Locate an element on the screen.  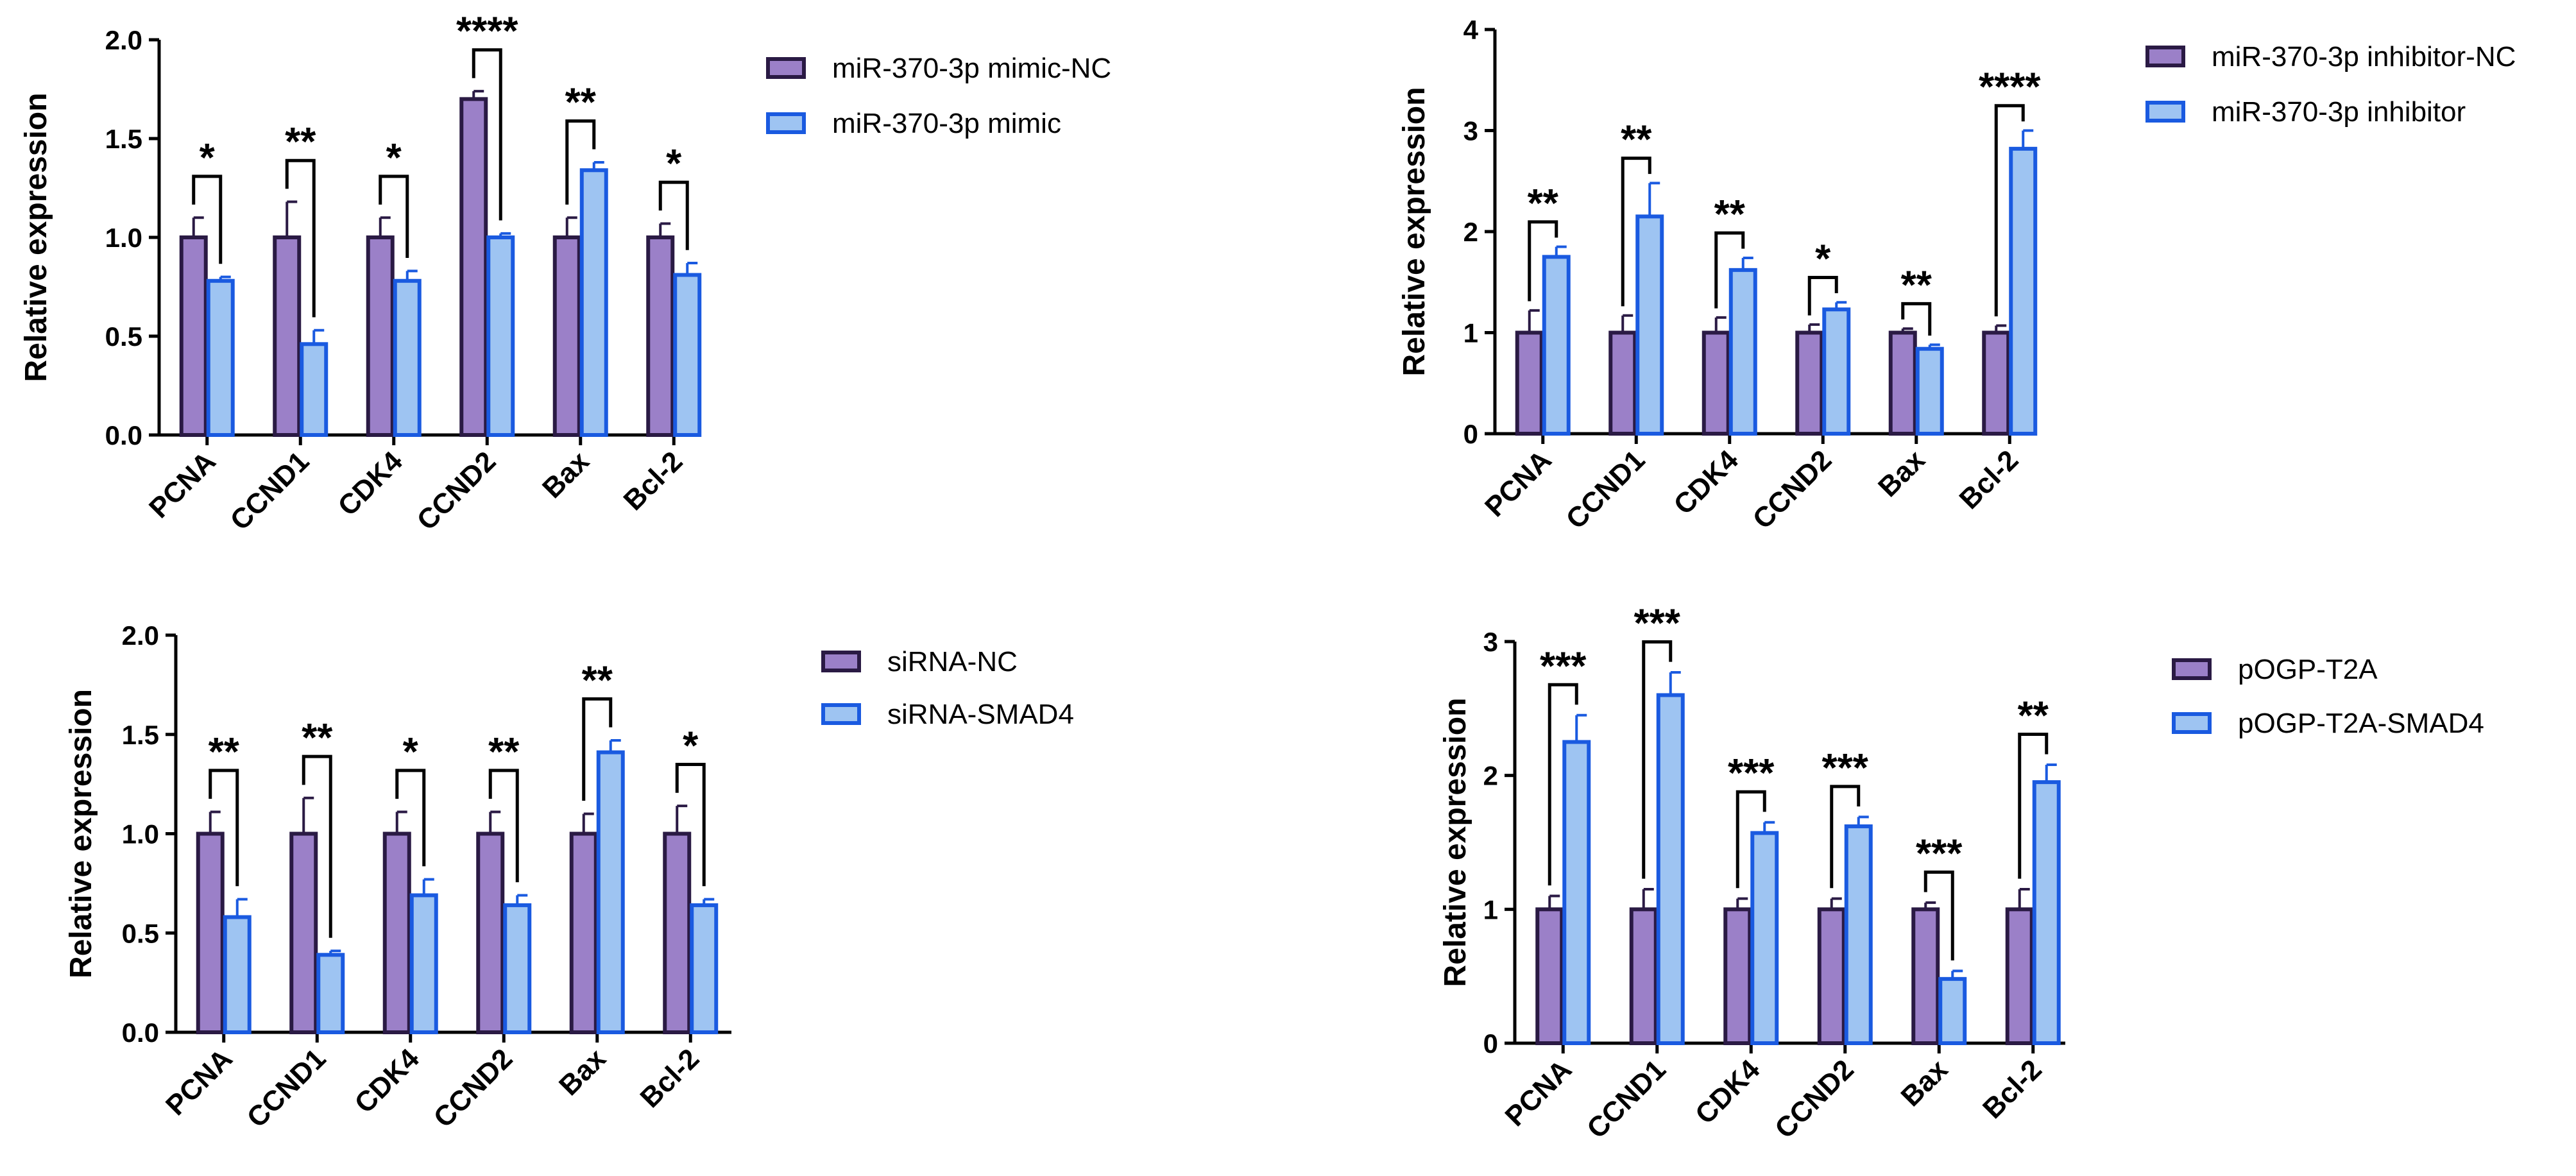
legend-label: miR-370-3p inhibitor is located at coordinates (2339, 112).